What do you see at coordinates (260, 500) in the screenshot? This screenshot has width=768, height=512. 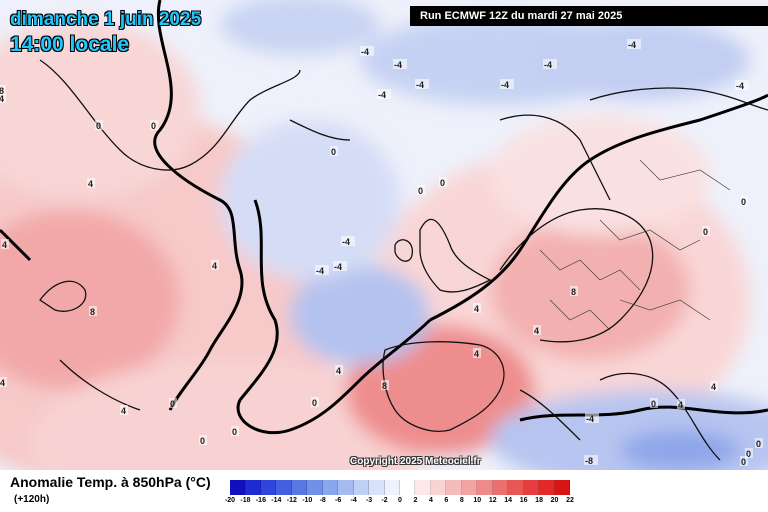 I see `scale-tick-label: -16` at bounding box center [260, 500].